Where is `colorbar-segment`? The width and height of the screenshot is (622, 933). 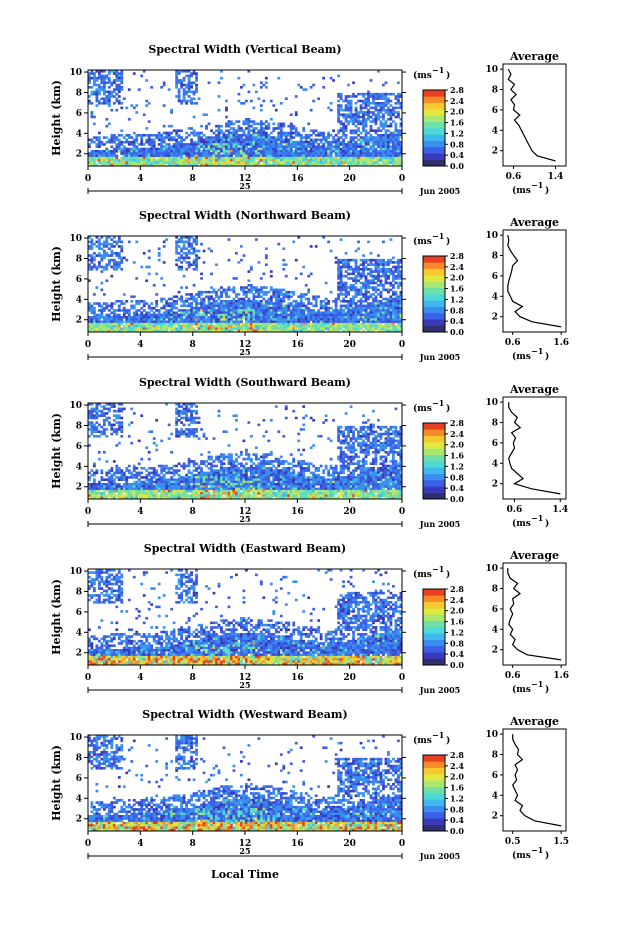
colorbar-segment is located at coordinates (434, 284).